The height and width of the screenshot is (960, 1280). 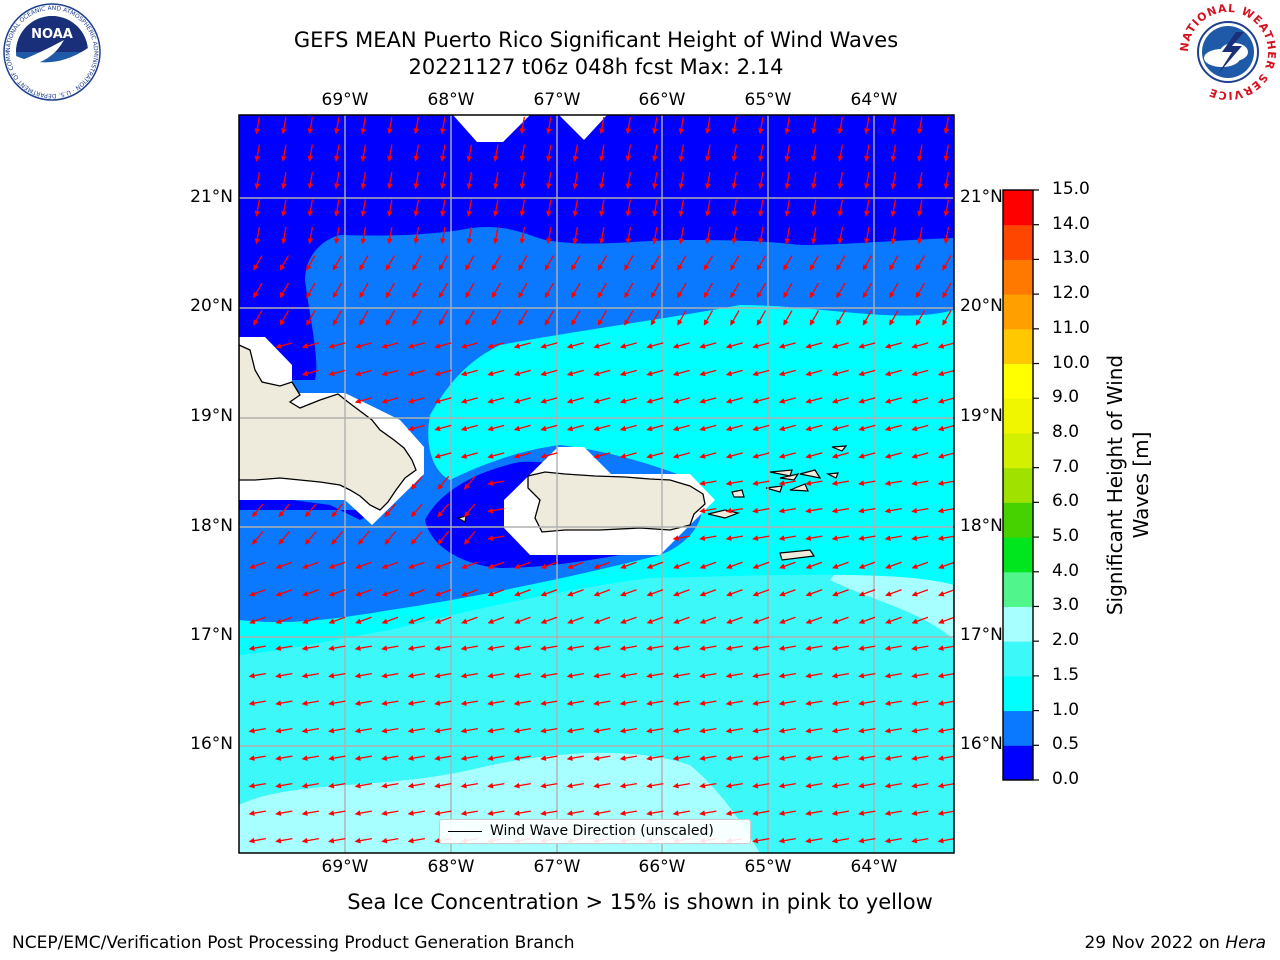 What do you see at coordinates (557, 867) in the screenshot?
I see `lon-label-bottom: 67°W` at bounding box center [557, 867].